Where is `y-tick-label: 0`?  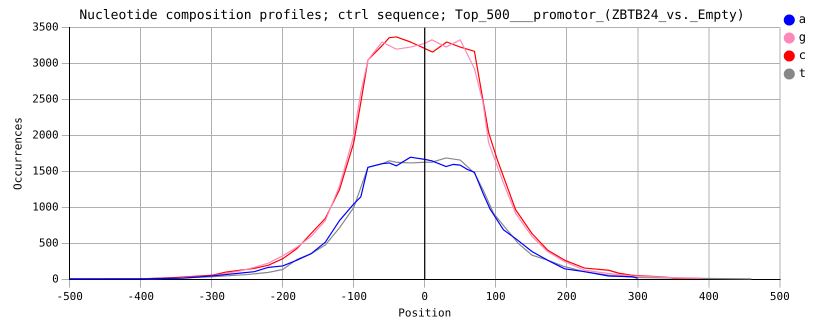 y-tick-label: 0 is located at coordinates (55, 279).